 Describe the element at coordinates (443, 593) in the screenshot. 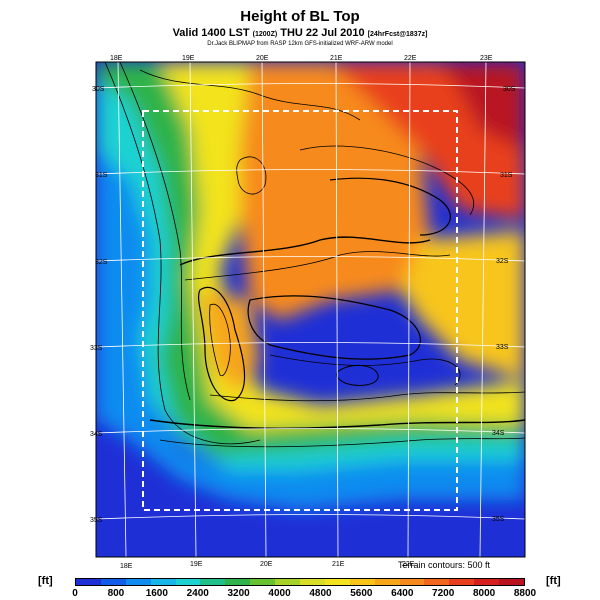

I see `colorbar-label: 7200` at that location.